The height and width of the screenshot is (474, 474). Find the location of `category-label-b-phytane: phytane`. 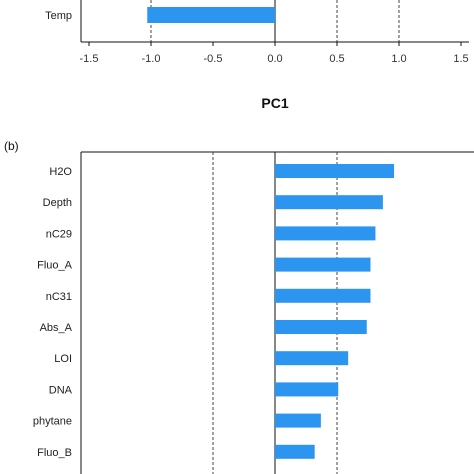

category-label-b-phytane: phytane is located at coordinates (52, 422).